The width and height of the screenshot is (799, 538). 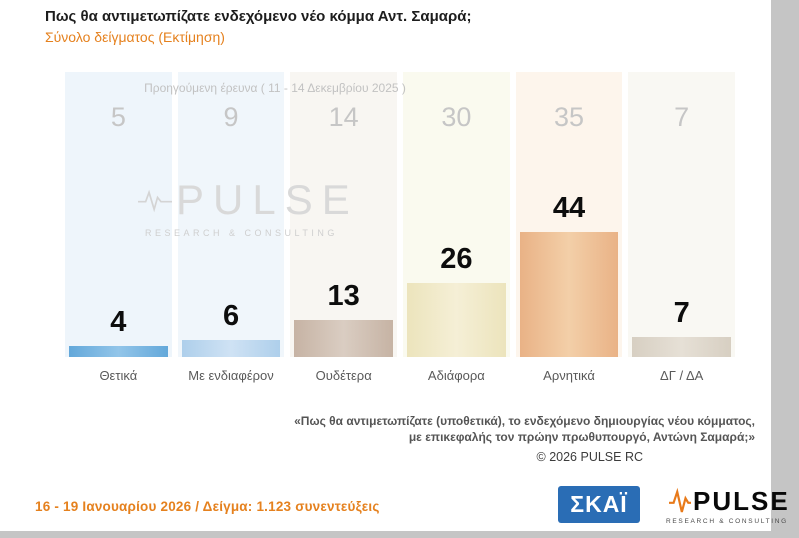 What do you see at coordinates (135, 37) in the screenshot?
I see `subtitle: Σύνολο δείγματος (Εκτίμηση)` at bounding box center [135, 37].